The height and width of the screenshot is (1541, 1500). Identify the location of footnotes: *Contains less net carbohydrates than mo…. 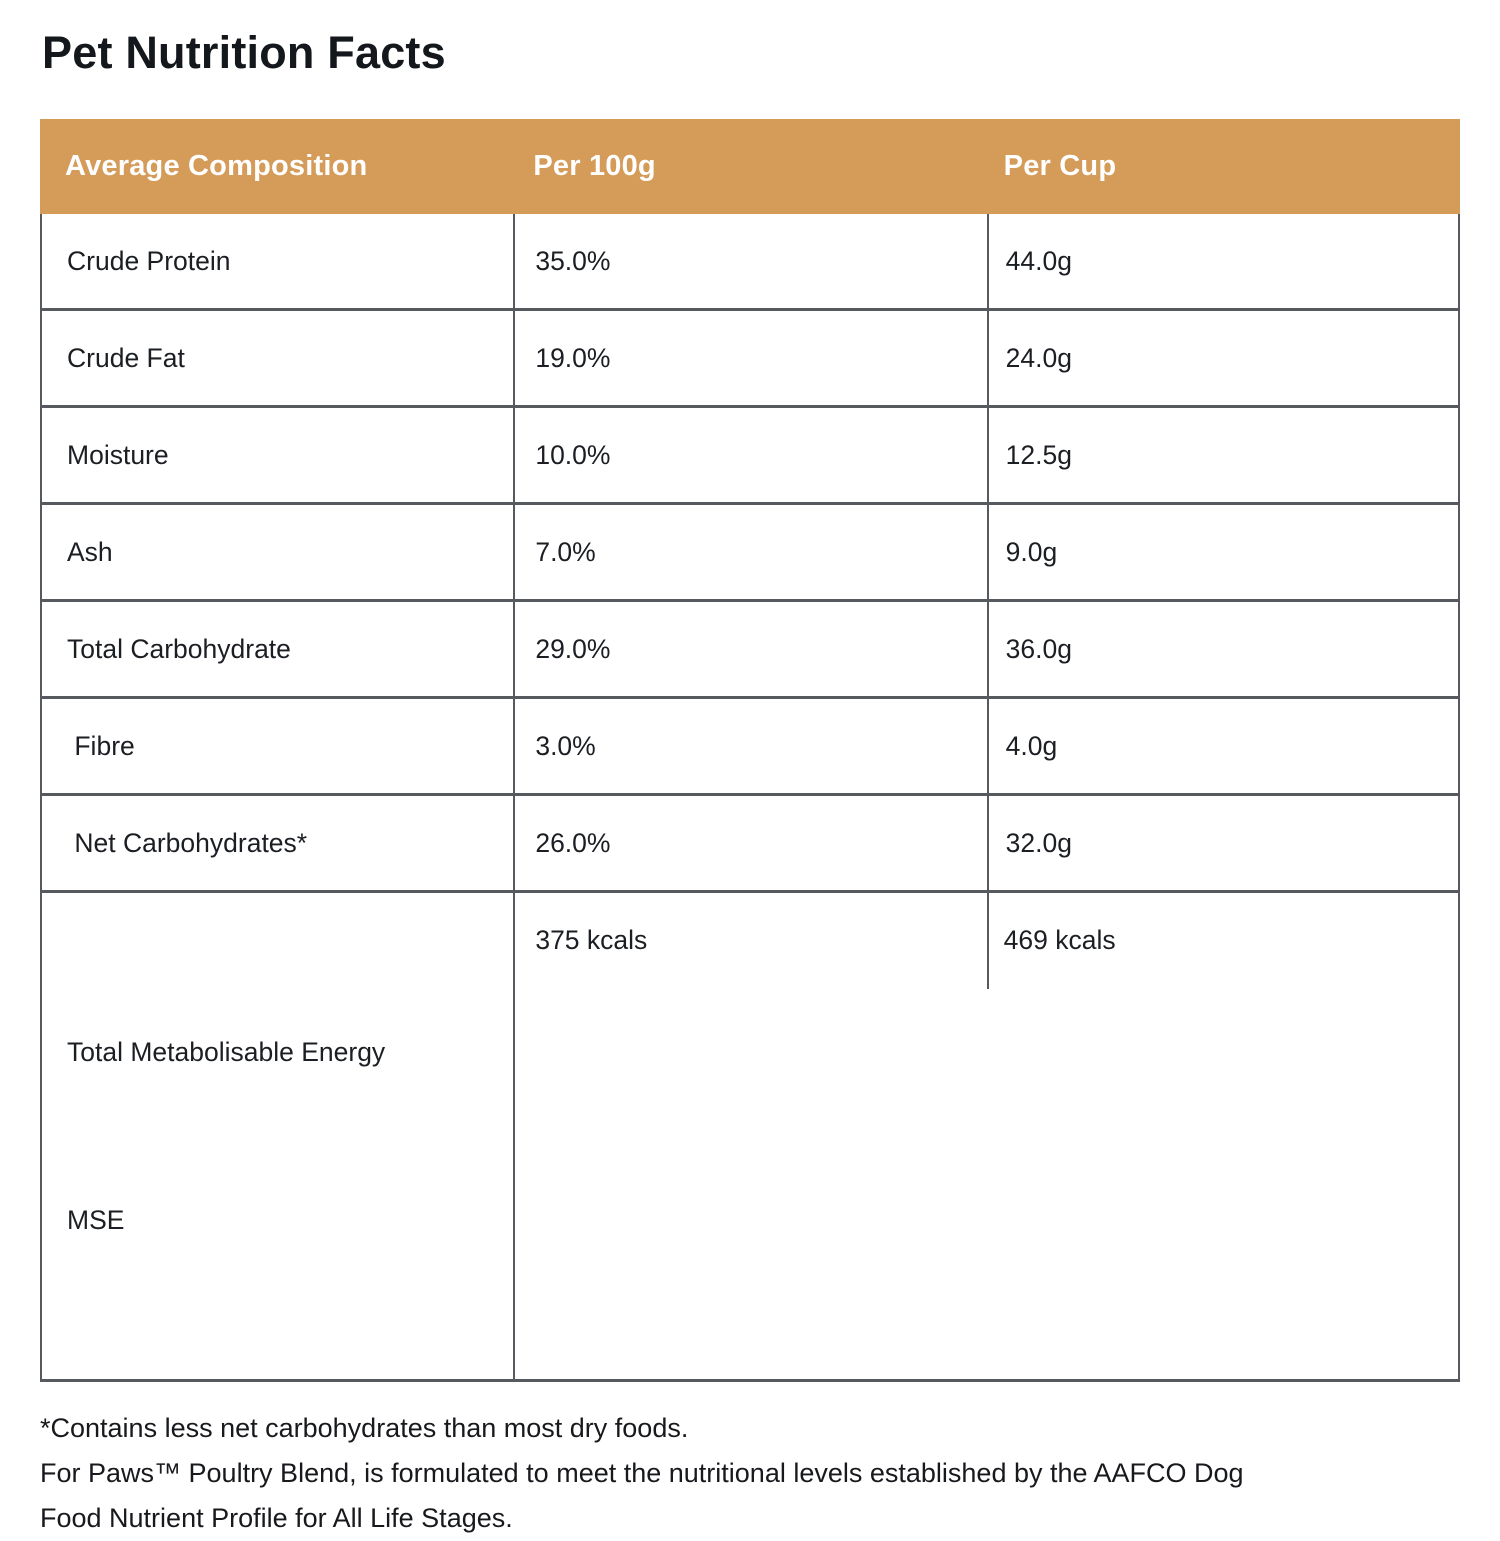
(750, 1473).